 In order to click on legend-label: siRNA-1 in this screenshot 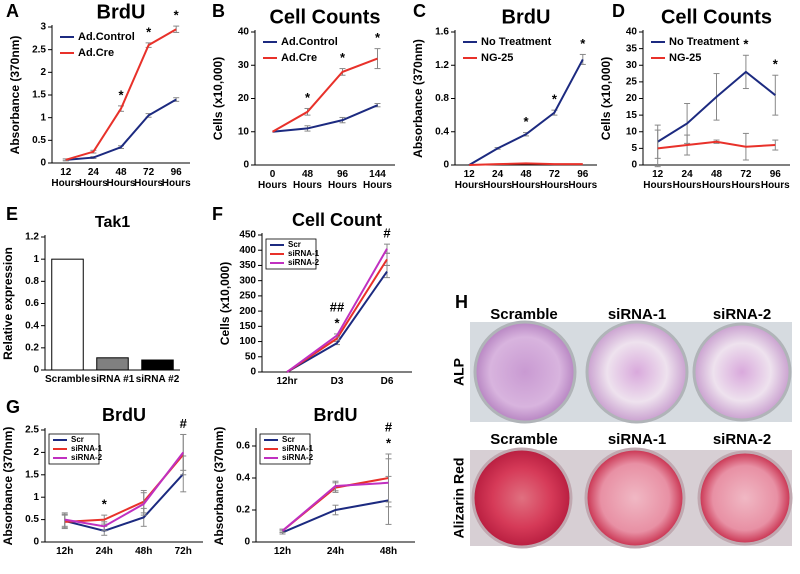, I will do `click(298, 448)`.